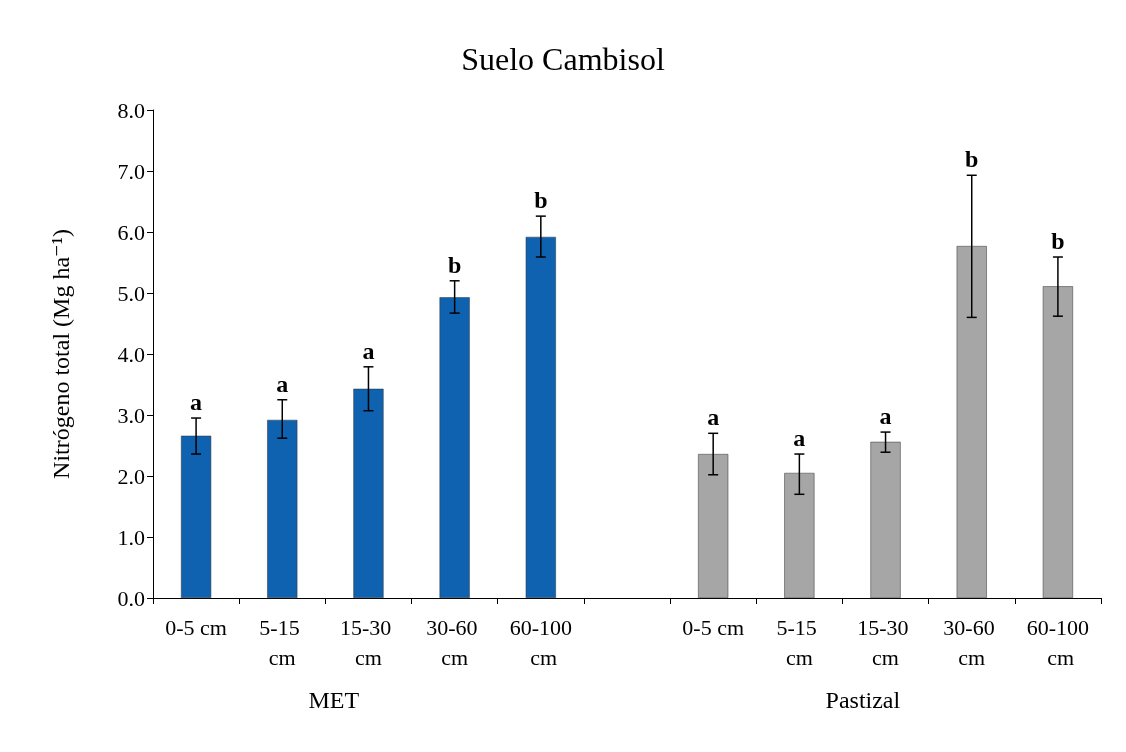 The width and height of the screenshot is (1126, 752). Describe the element at coordinates (131, 598) in the screenshot. I see `y-tick-label: 0.0` at that location.